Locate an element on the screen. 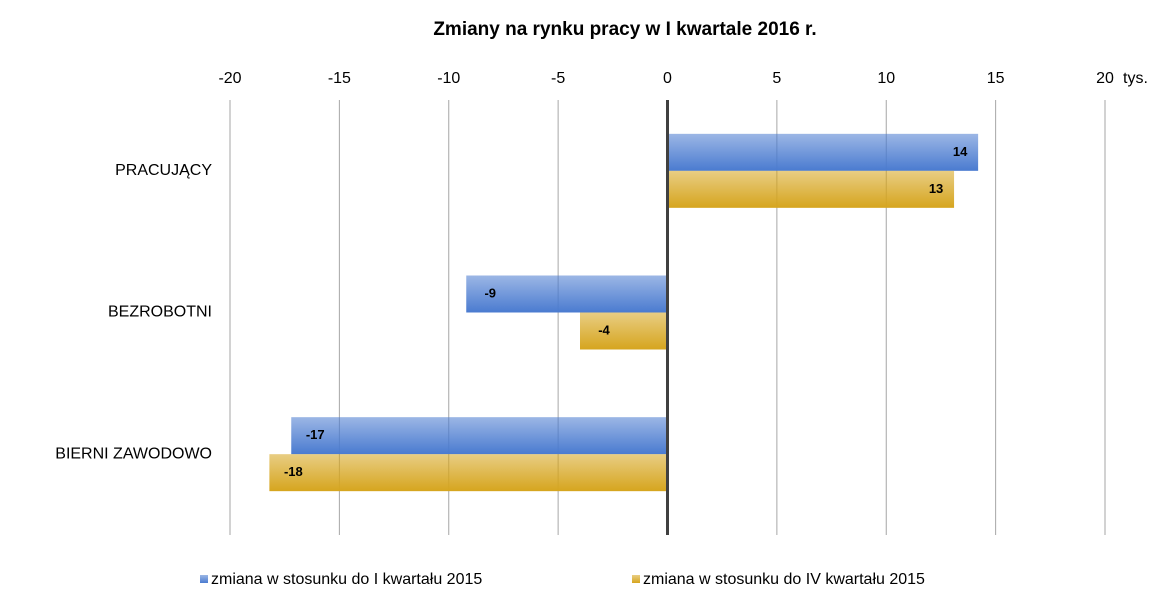 Image resolution: width=1171 pixels, height=592 pixels. x-tick-label: -5 is located at coordinates (558, 78).